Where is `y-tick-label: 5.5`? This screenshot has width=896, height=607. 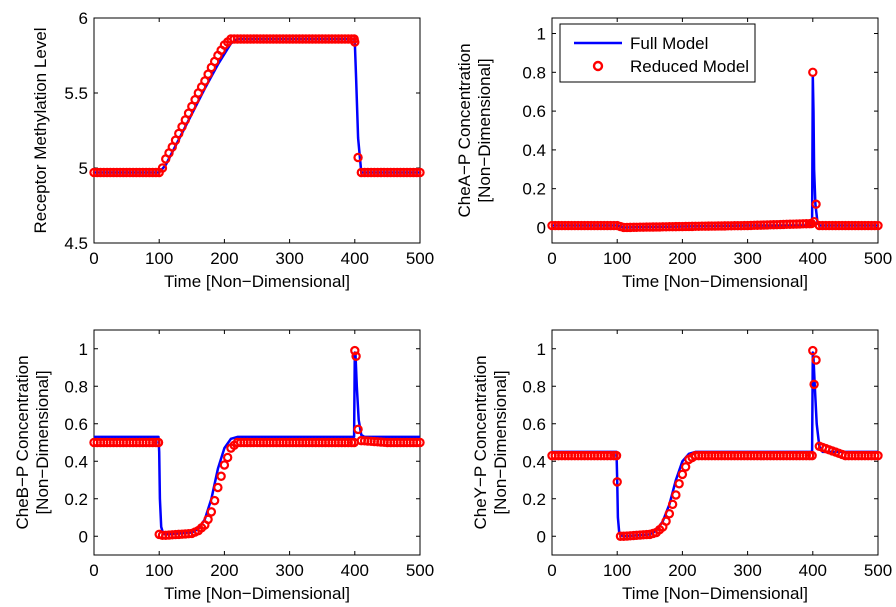 y-tick-label: 5.5 is located at coordinates (76, 93).